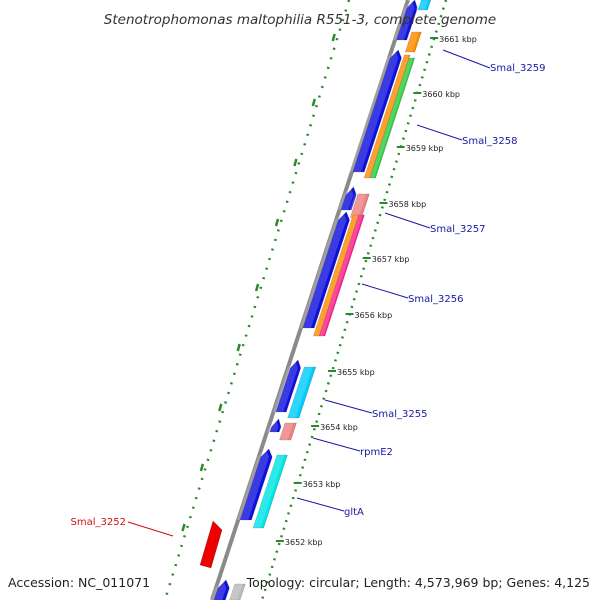 The image size is (600, 600). What do you see at coordinates (425, 148) in the screenshot?
I see `tick-label: 3659 kbp` at bounding box center [425, 148].